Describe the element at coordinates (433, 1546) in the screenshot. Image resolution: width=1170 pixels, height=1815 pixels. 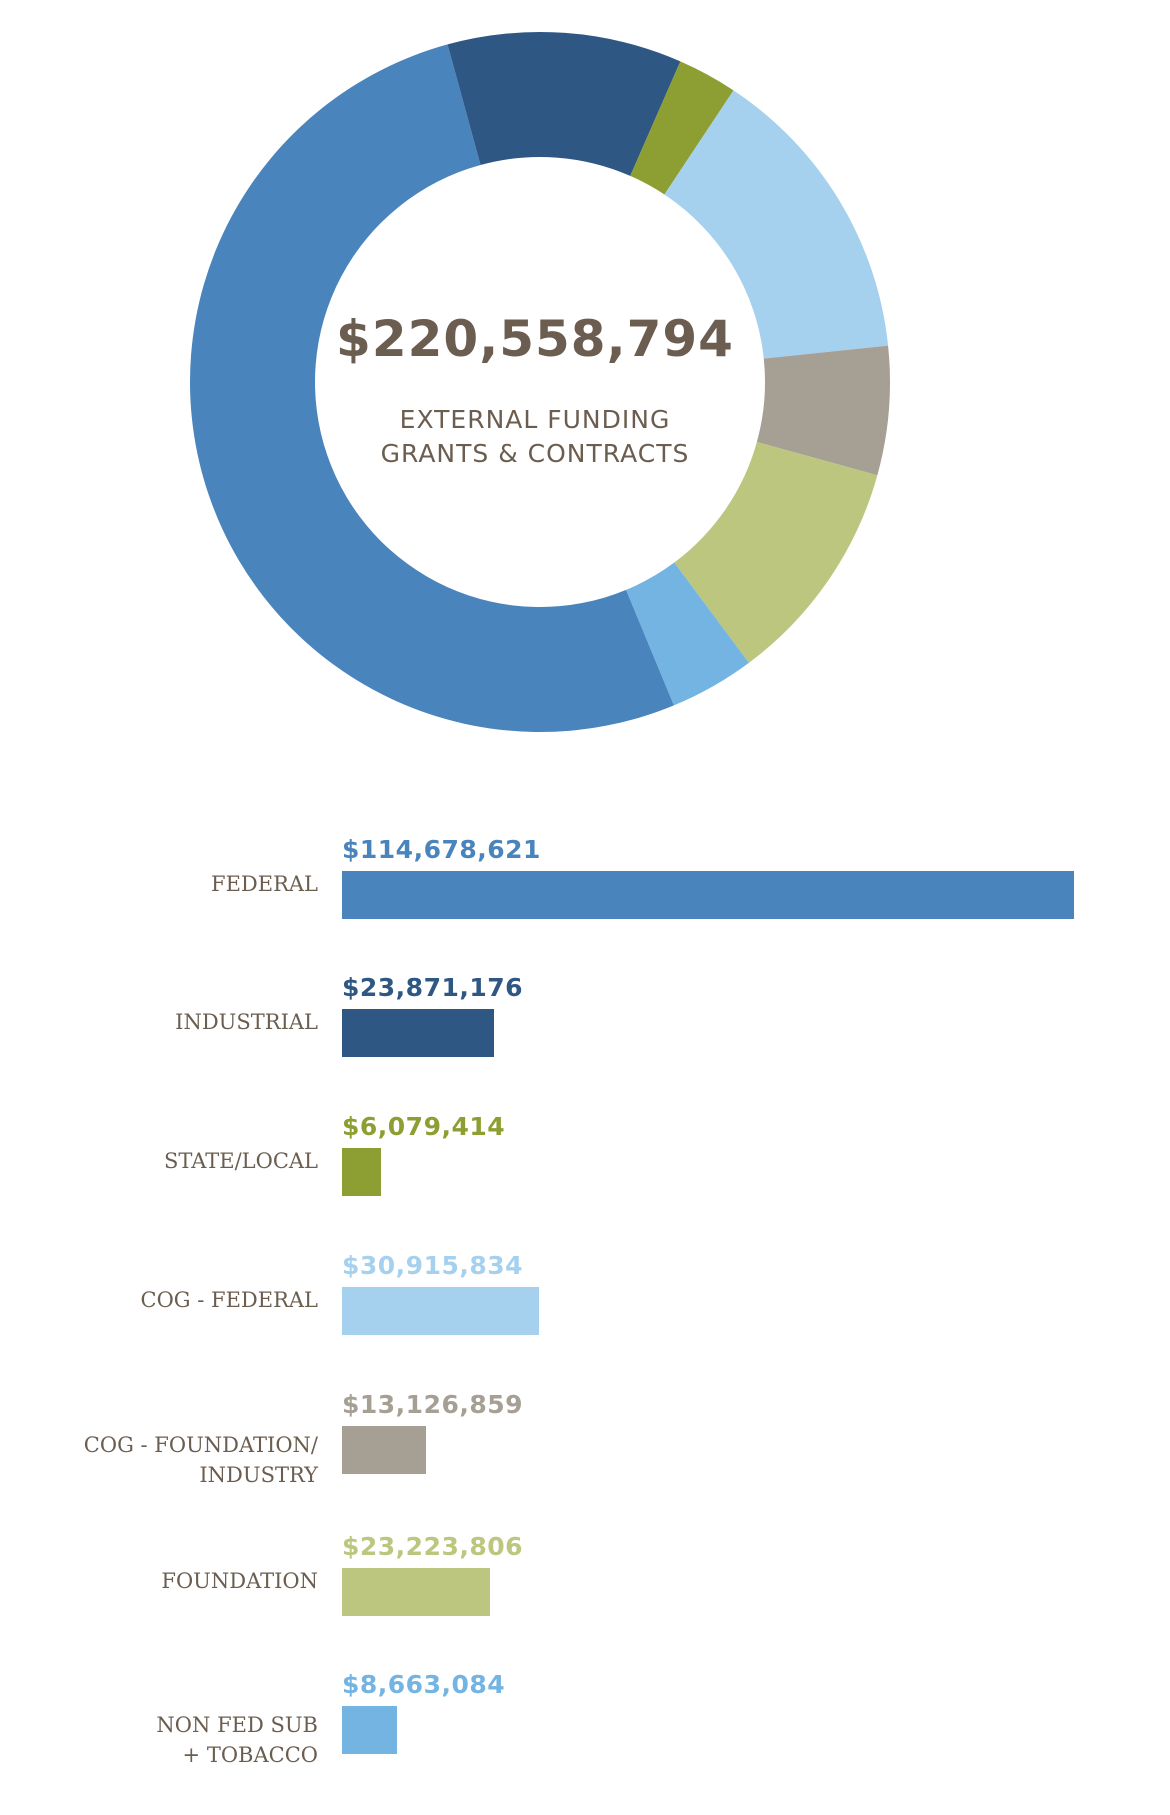
I see `bar-value-label: $23,223,806` at that location.